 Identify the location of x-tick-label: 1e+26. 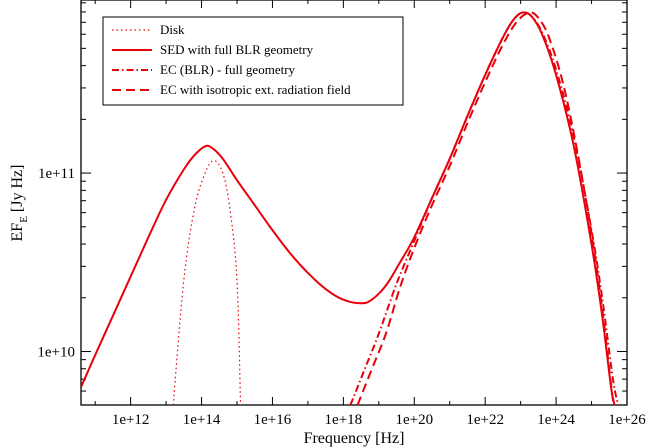
(627, 420).